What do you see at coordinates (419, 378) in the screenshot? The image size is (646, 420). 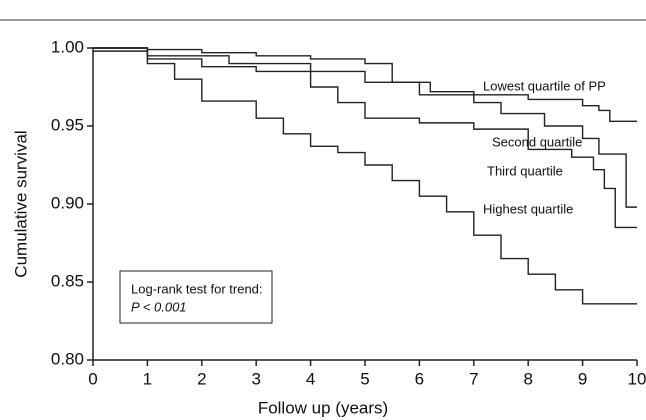 I see `x-tick-label: 6` at bounding box center [419, 378].